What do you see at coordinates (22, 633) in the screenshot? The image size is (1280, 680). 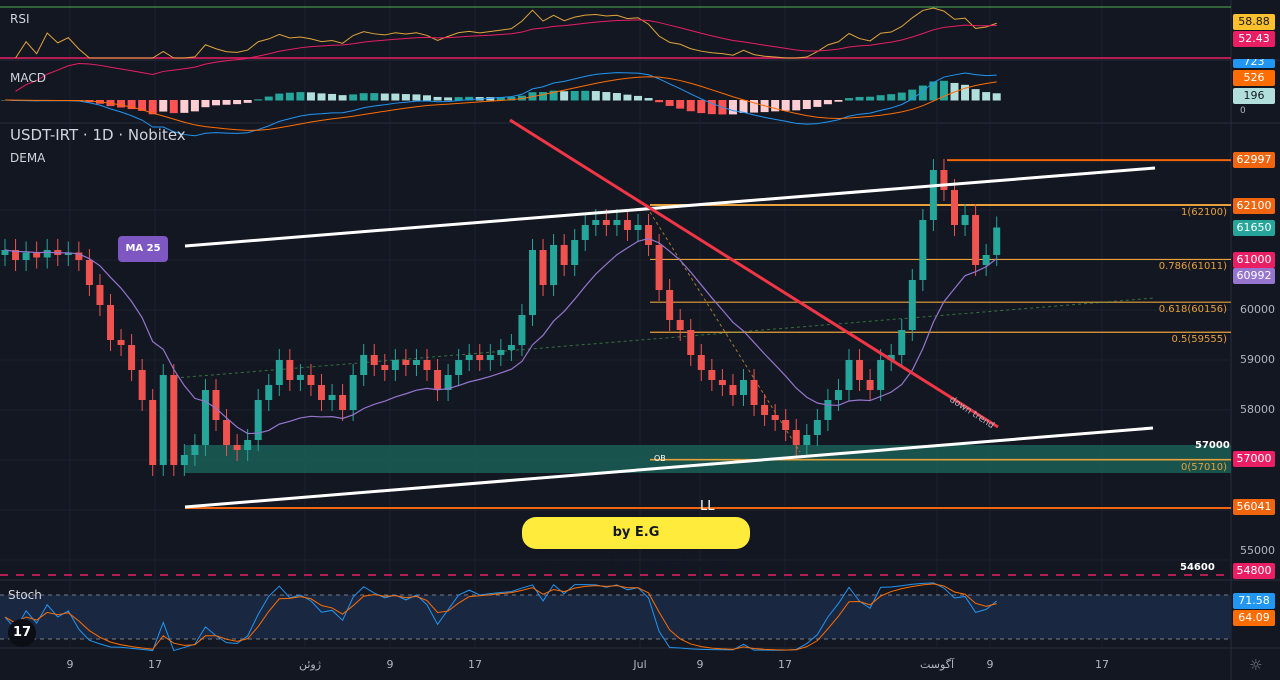 I see `tradingview-logo: 17` at bounding box center [22, 633].